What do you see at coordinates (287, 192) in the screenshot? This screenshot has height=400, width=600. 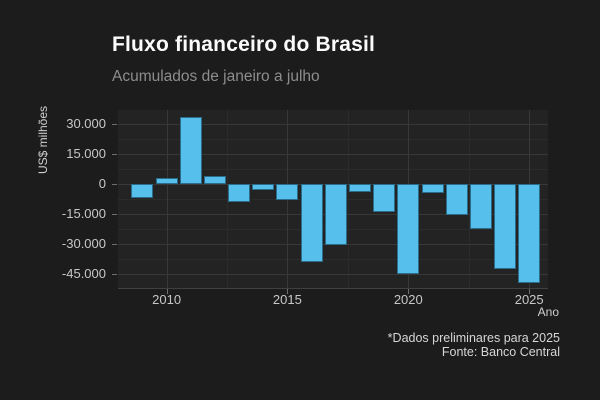 I see `bar-2015` at bounding box center [287, 192].